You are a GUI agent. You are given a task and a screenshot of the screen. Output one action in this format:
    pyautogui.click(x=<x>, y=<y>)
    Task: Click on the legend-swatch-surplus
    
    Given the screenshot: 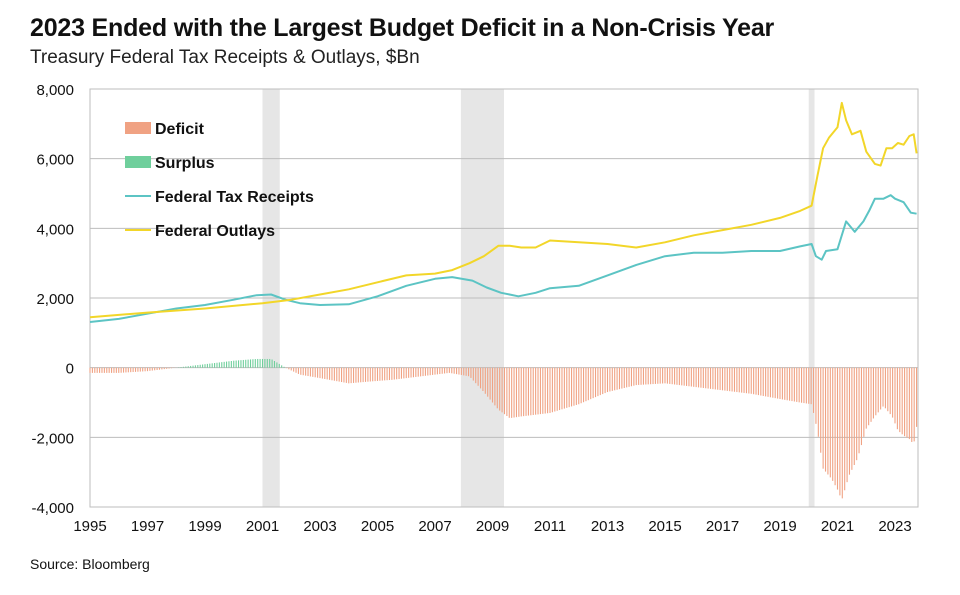 What is the action you would take?
    pyautogui.click(x=138, y=162)
    